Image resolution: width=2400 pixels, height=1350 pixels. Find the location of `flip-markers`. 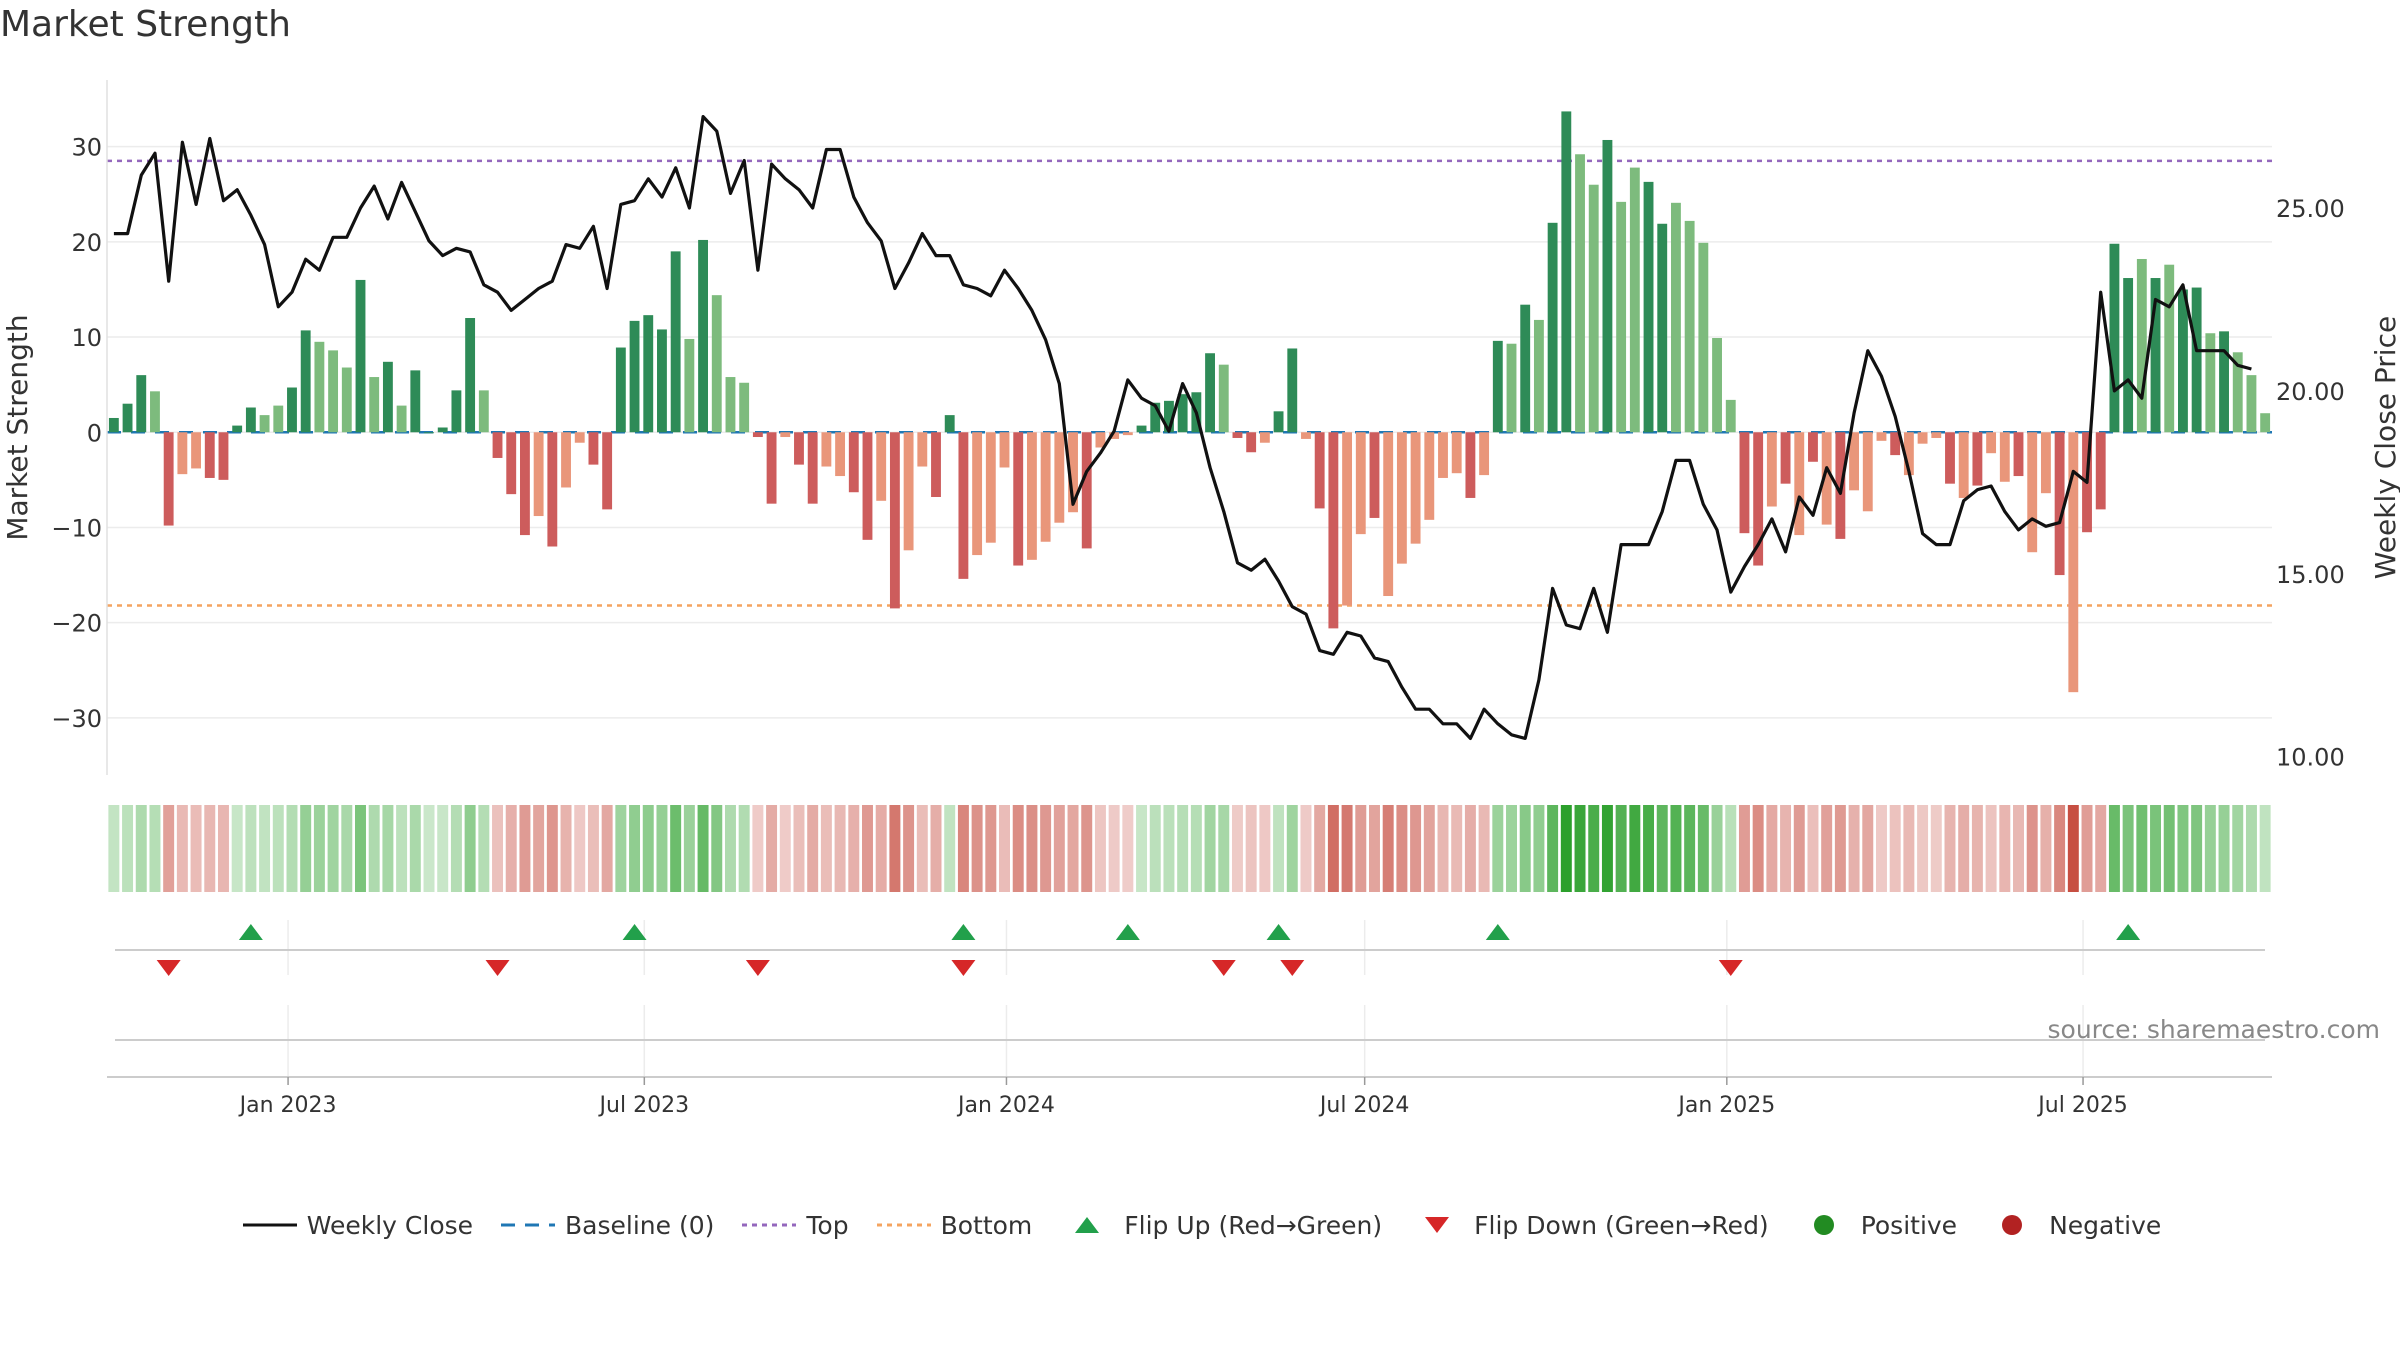

flip-markers is located at coordinates (1190, 982).